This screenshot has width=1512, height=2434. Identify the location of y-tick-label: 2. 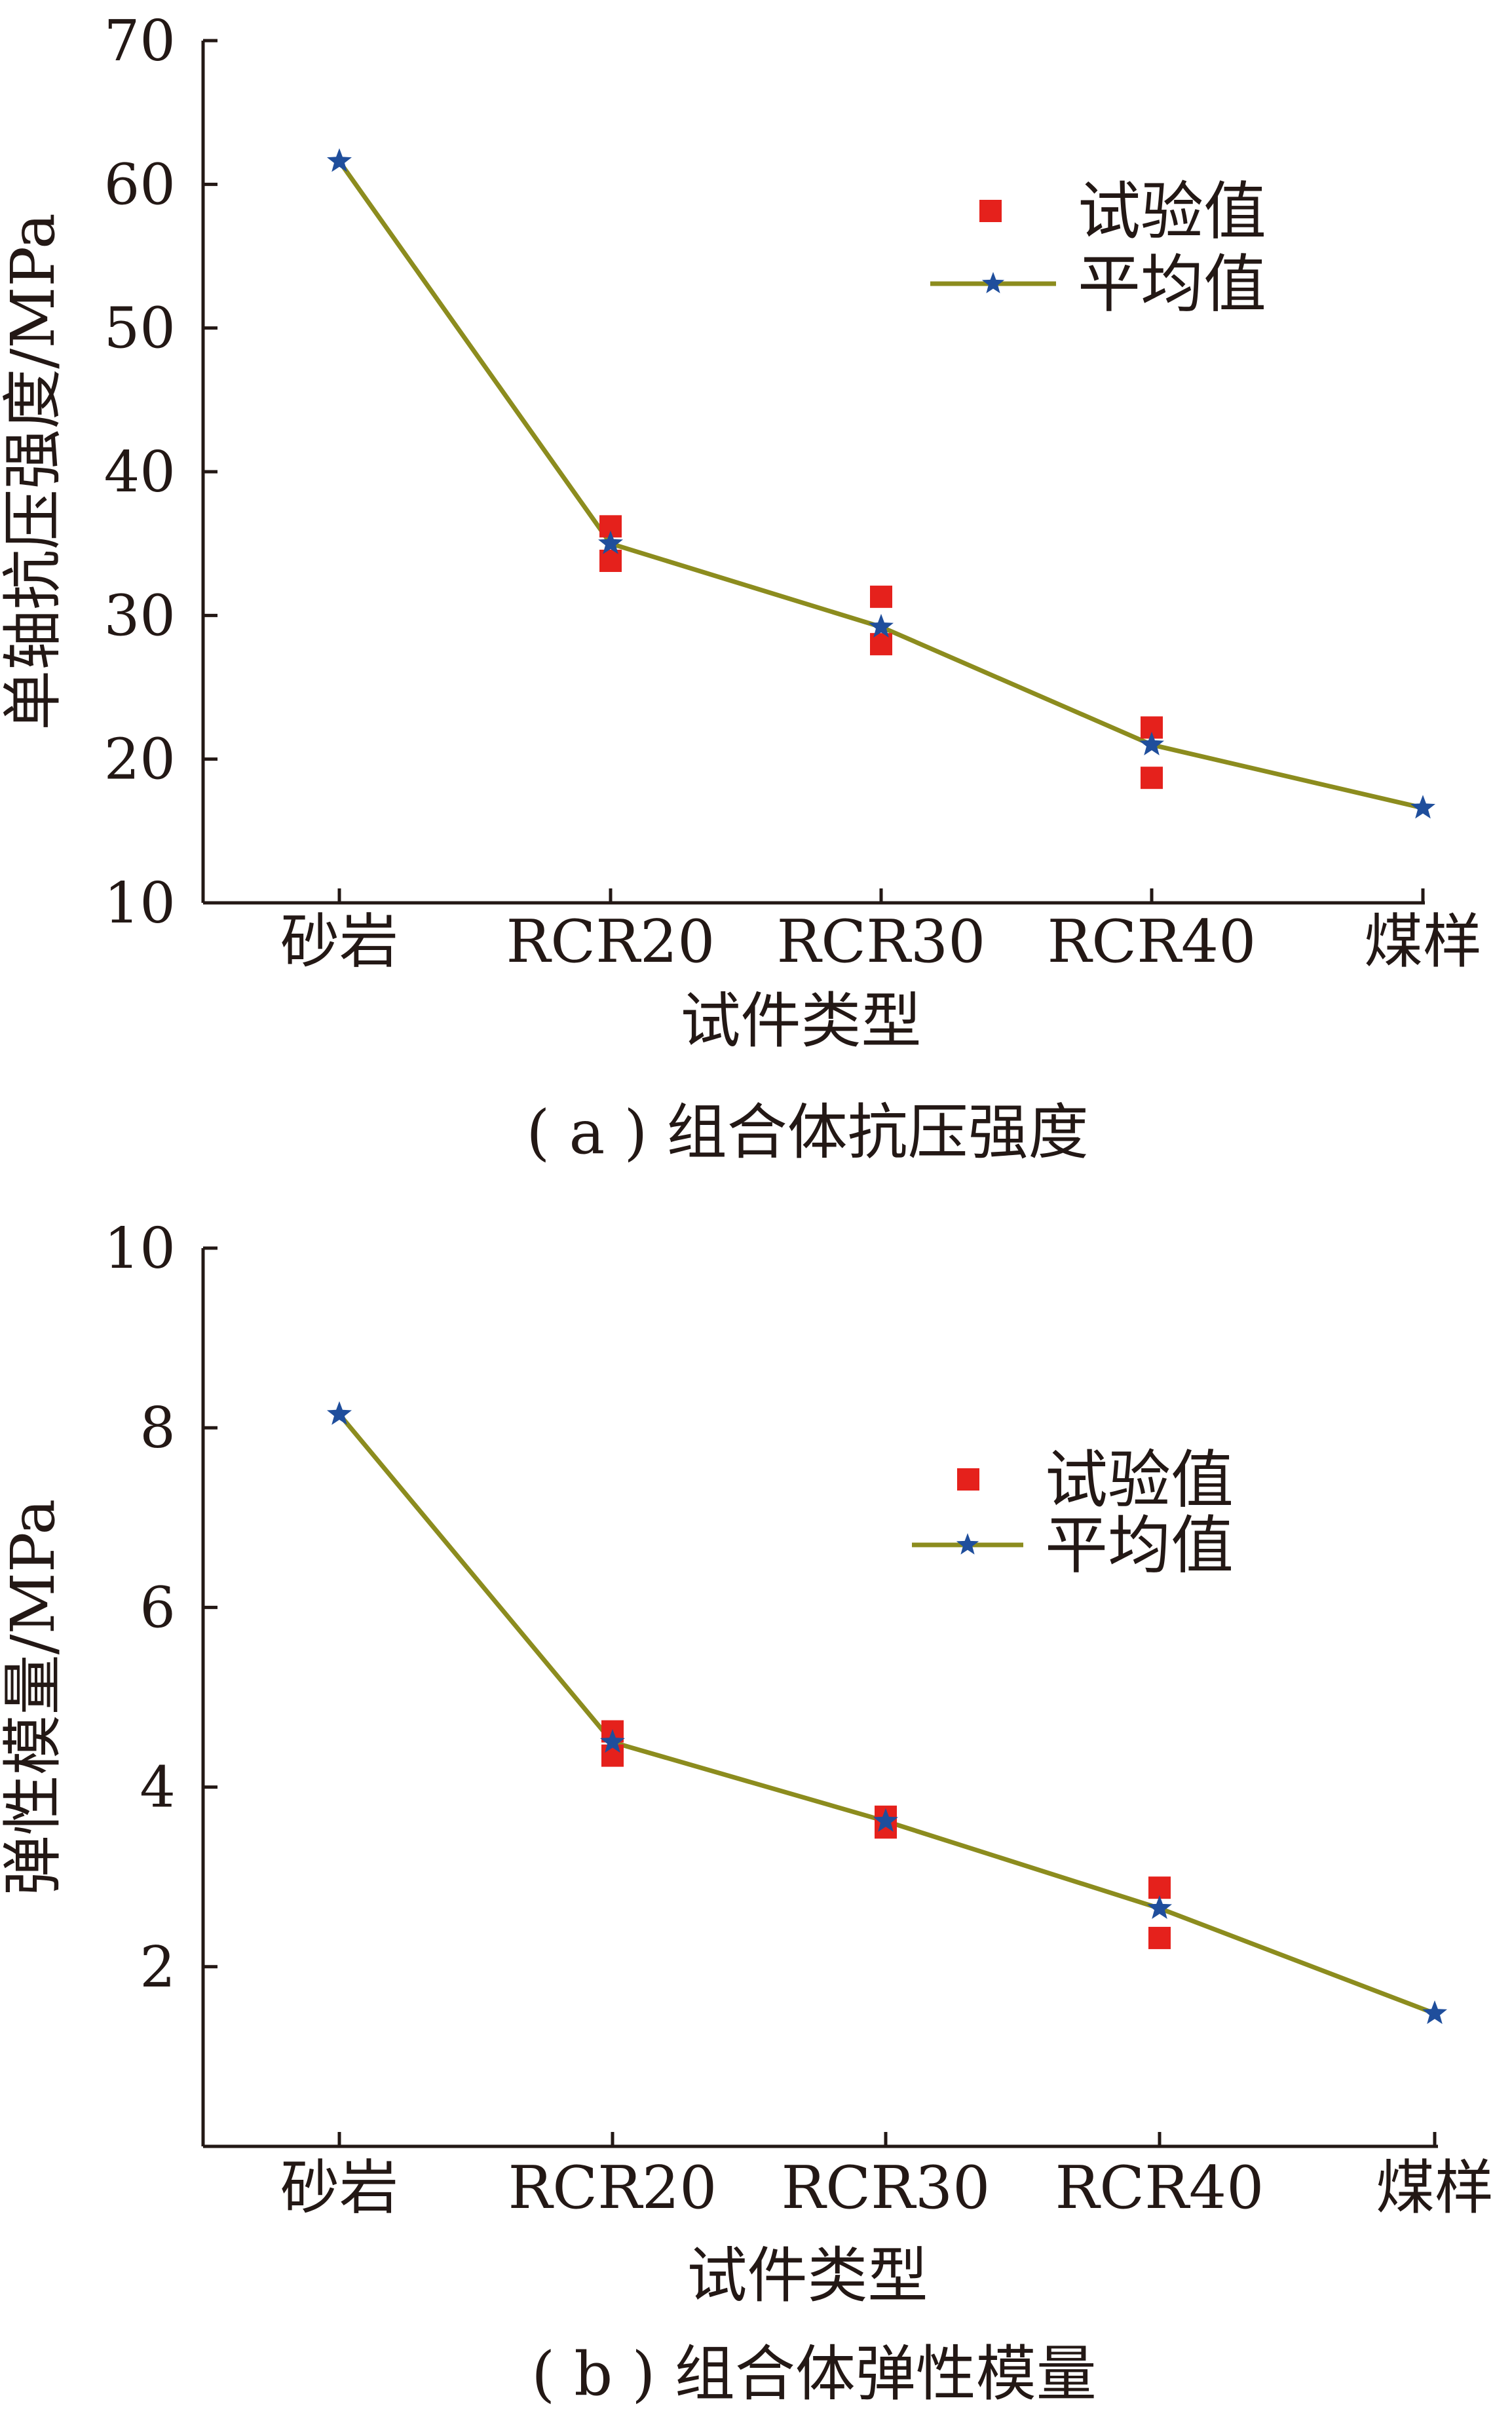
(158, 1967).